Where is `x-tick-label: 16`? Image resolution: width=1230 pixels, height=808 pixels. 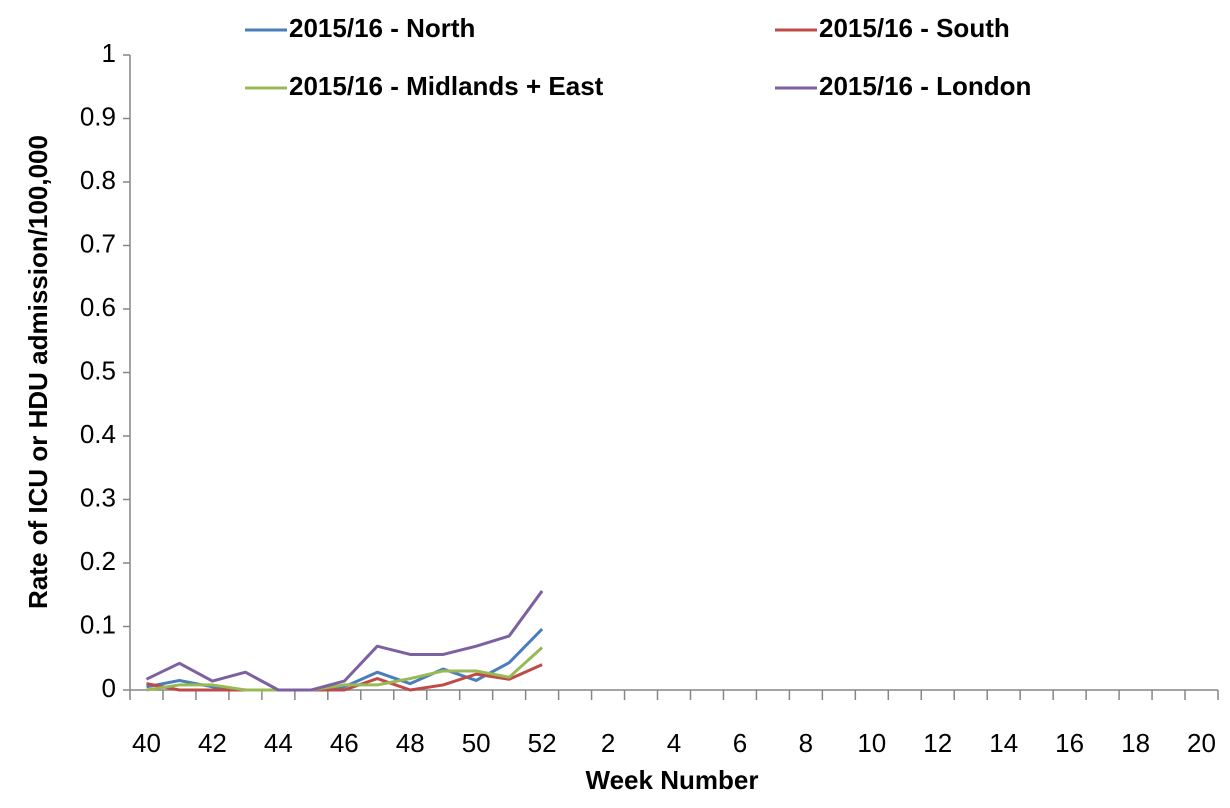
x-tick-label: 16 is located at coordinates (1069, 743).